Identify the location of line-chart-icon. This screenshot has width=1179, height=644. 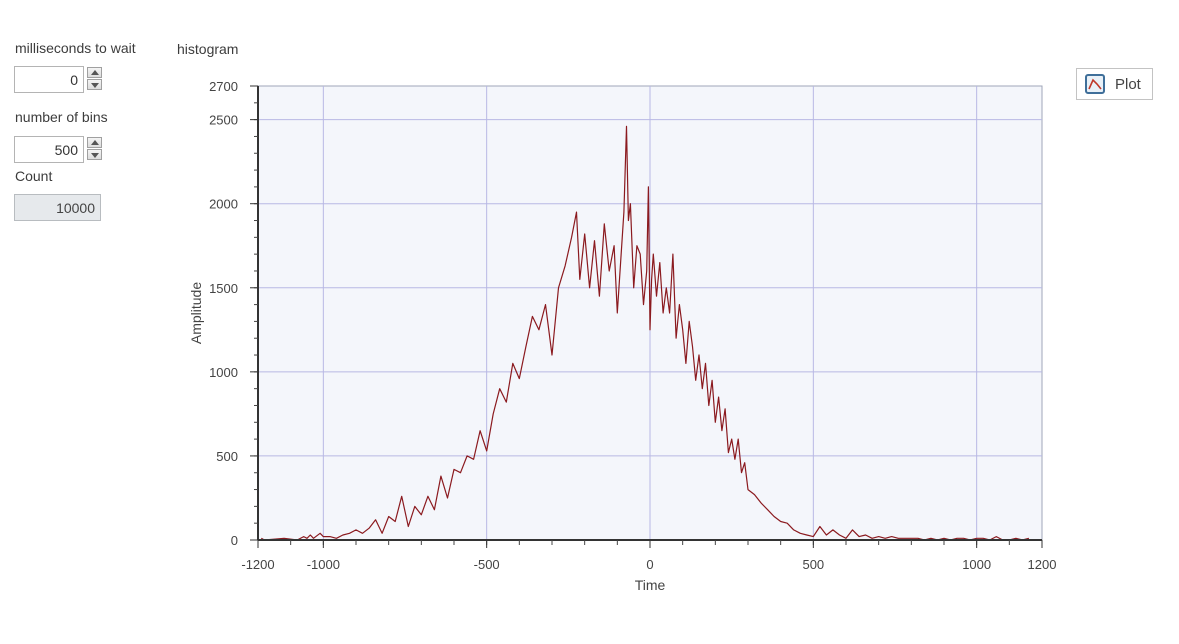
(1095, 84).